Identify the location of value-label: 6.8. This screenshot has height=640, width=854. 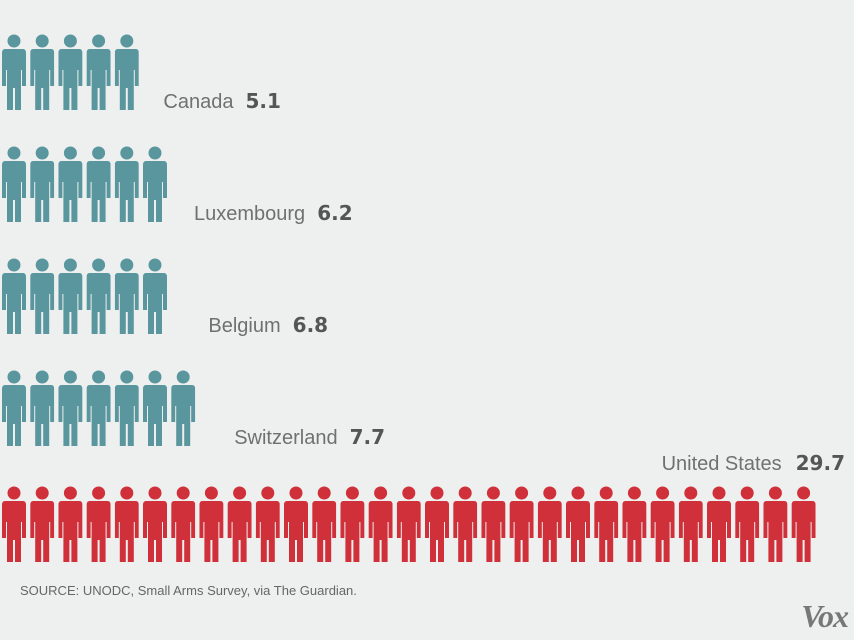
(310, 325).